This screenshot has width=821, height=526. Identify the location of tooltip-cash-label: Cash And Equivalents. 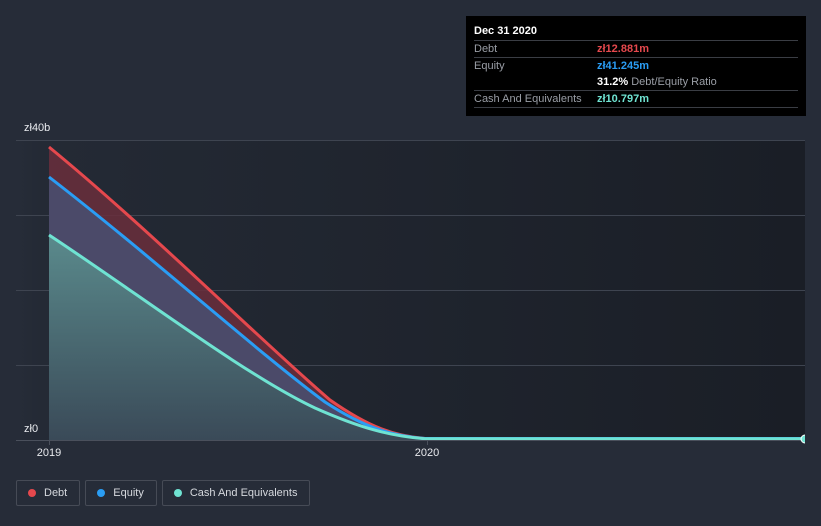
(528, 99).